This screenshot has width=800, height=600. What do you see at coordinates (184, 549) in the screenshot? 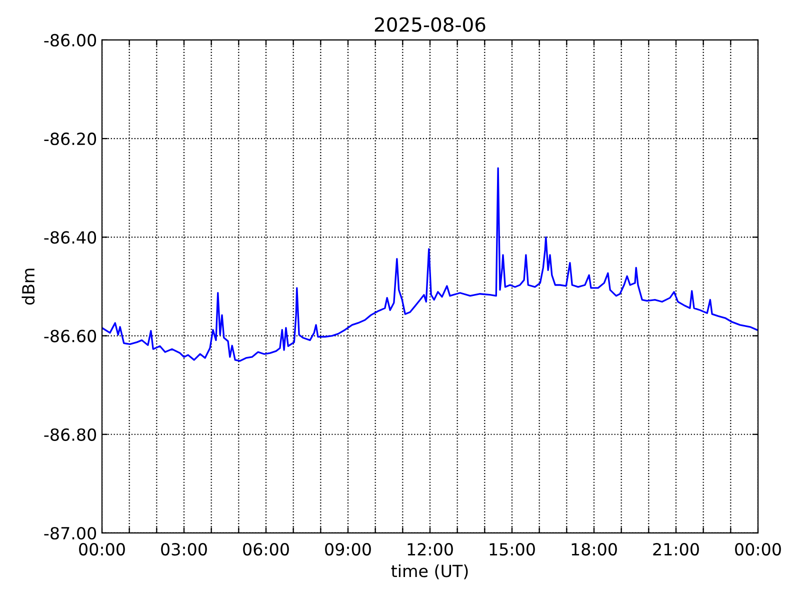
I see `x-tick-label: 03:00` at bounding box center [184, 549].